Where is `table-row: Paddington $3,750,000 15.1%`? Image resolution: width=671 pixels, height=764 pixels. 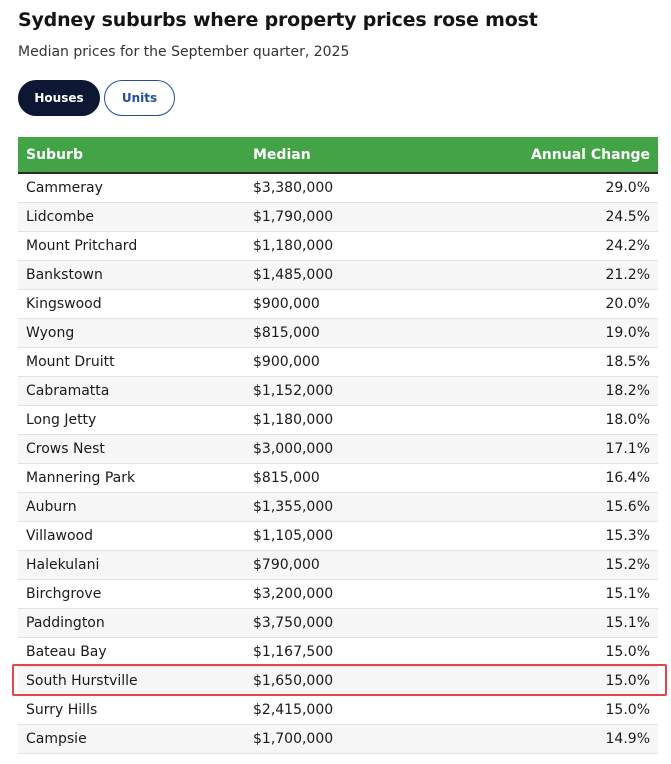
table-row: Paddington $3,750,000 15.1% is located at coordinates (338, 623).